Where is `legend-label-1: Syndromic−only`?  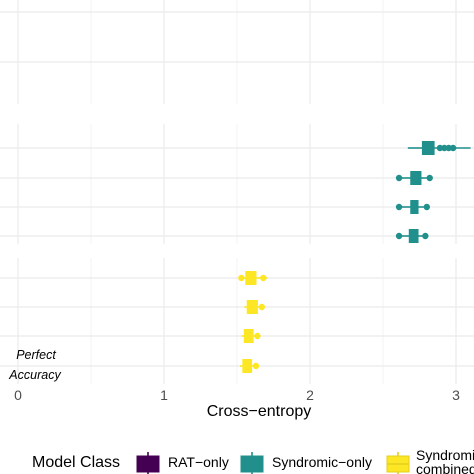
legend-label-1: Syndromic−only is located at coordinates (322, 462).